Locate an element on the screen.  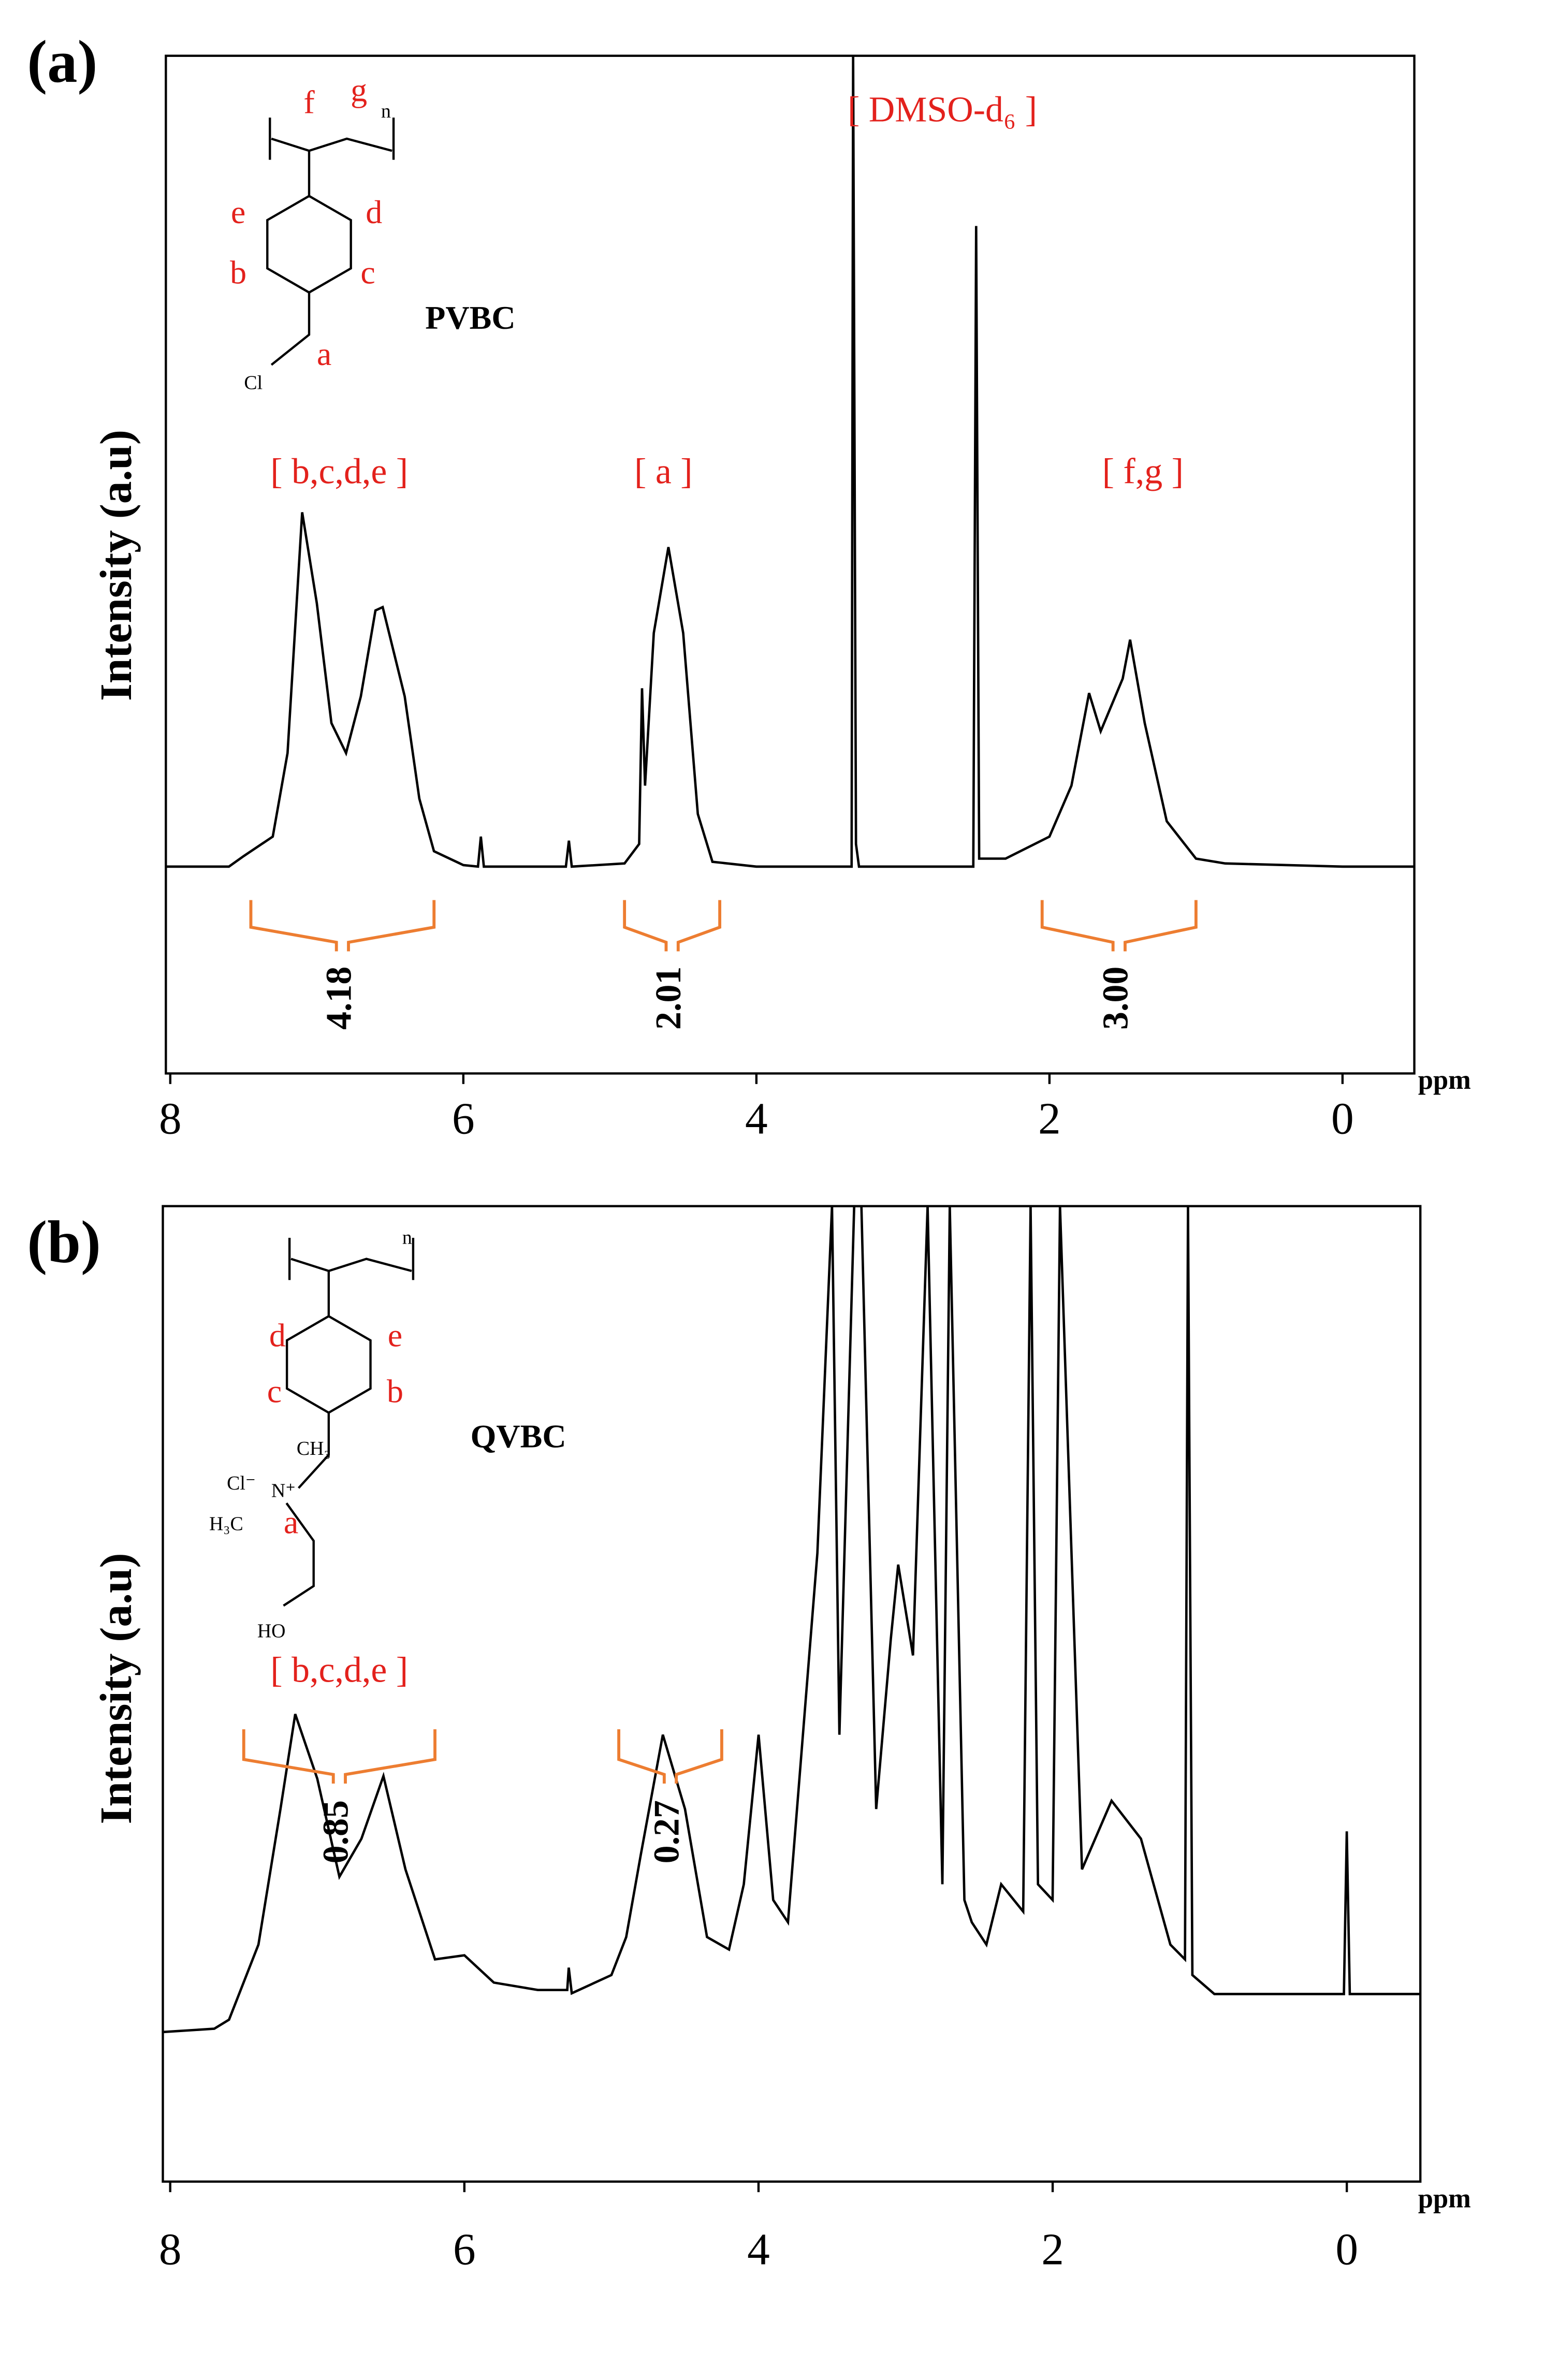
structure-label: H₃C is located at coordinates (226, 1524).